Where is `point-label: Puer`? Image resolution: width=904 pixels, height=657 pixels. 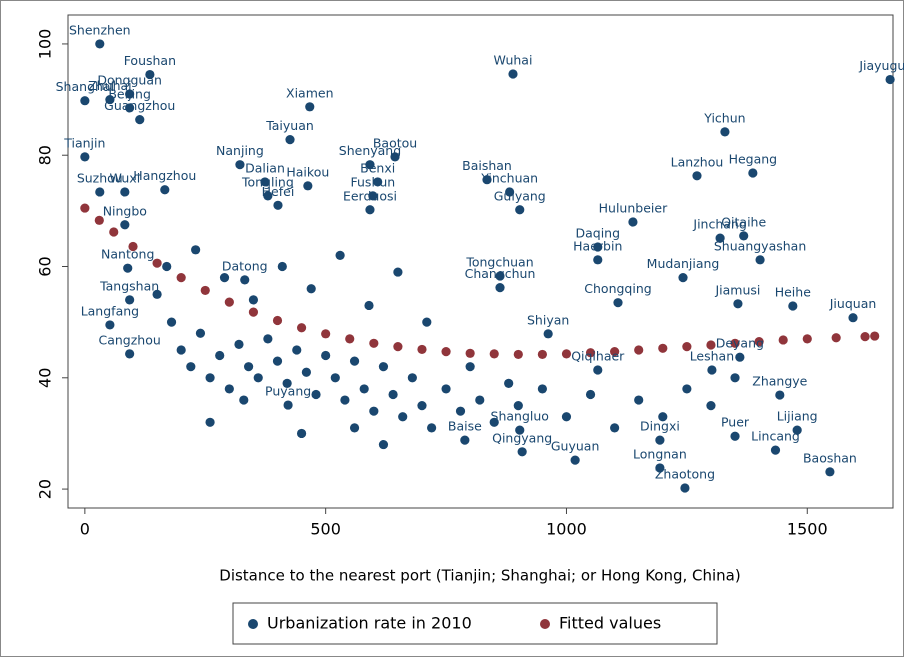 point-label: Puer is located at coordinates (735, 422).